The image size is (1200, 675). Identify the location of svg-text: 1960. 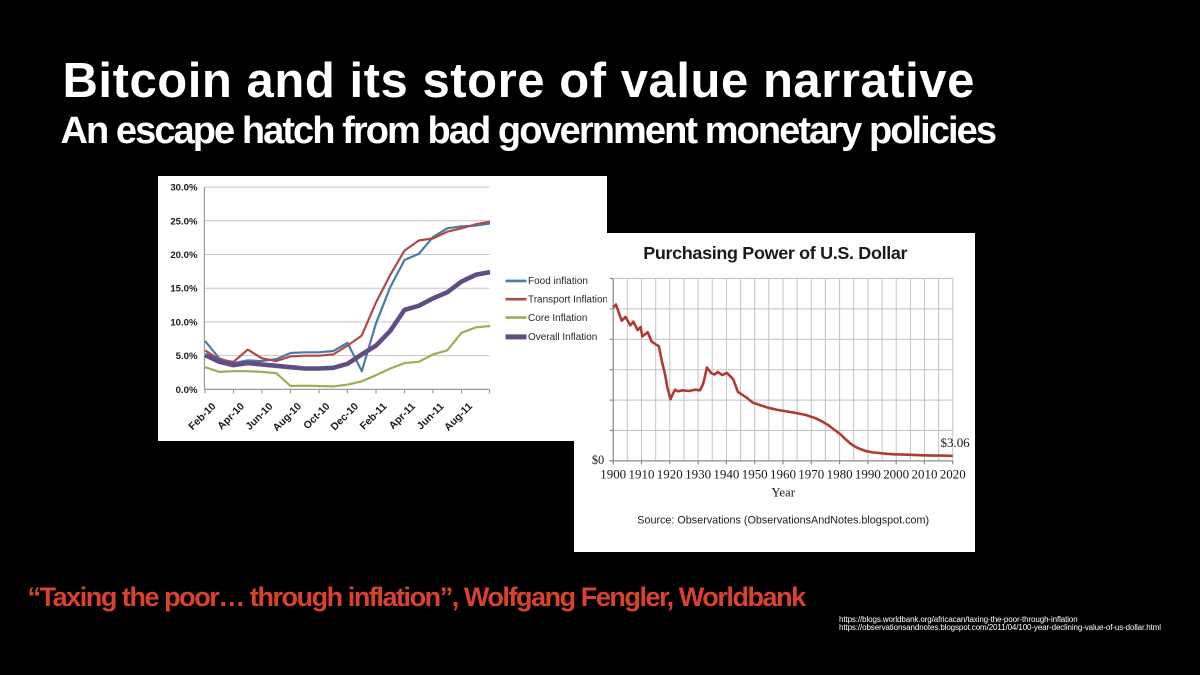
(783, 474).